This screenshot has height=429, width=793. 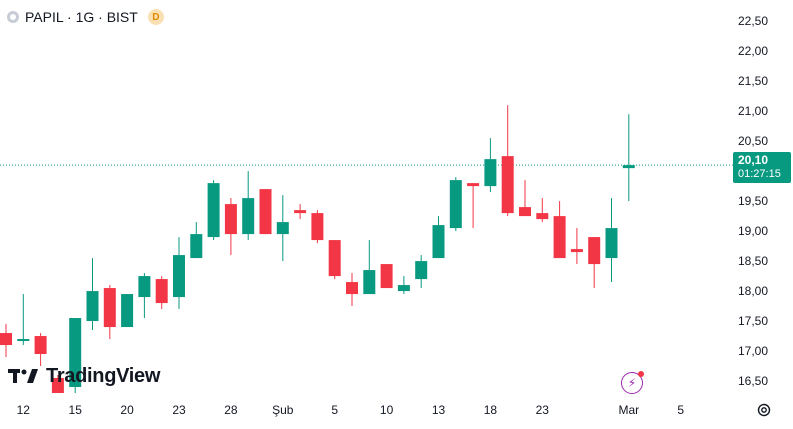 I want to click on time-tick-label: Şub, so click(x=283, y=410).